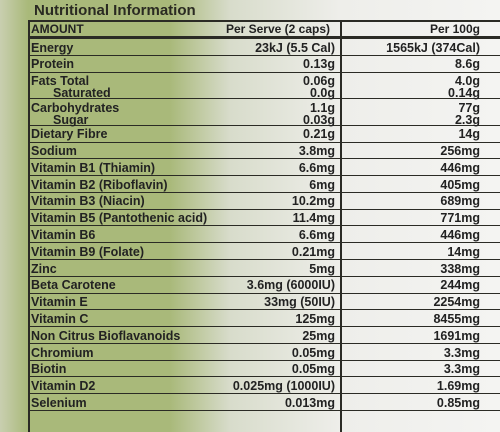 The height and width of the screenshot is (432, 500). What do you see at coordinates (463, 251) in the screenshot?
I see `table-cell: 14mg` at bounding box center [463, 251].